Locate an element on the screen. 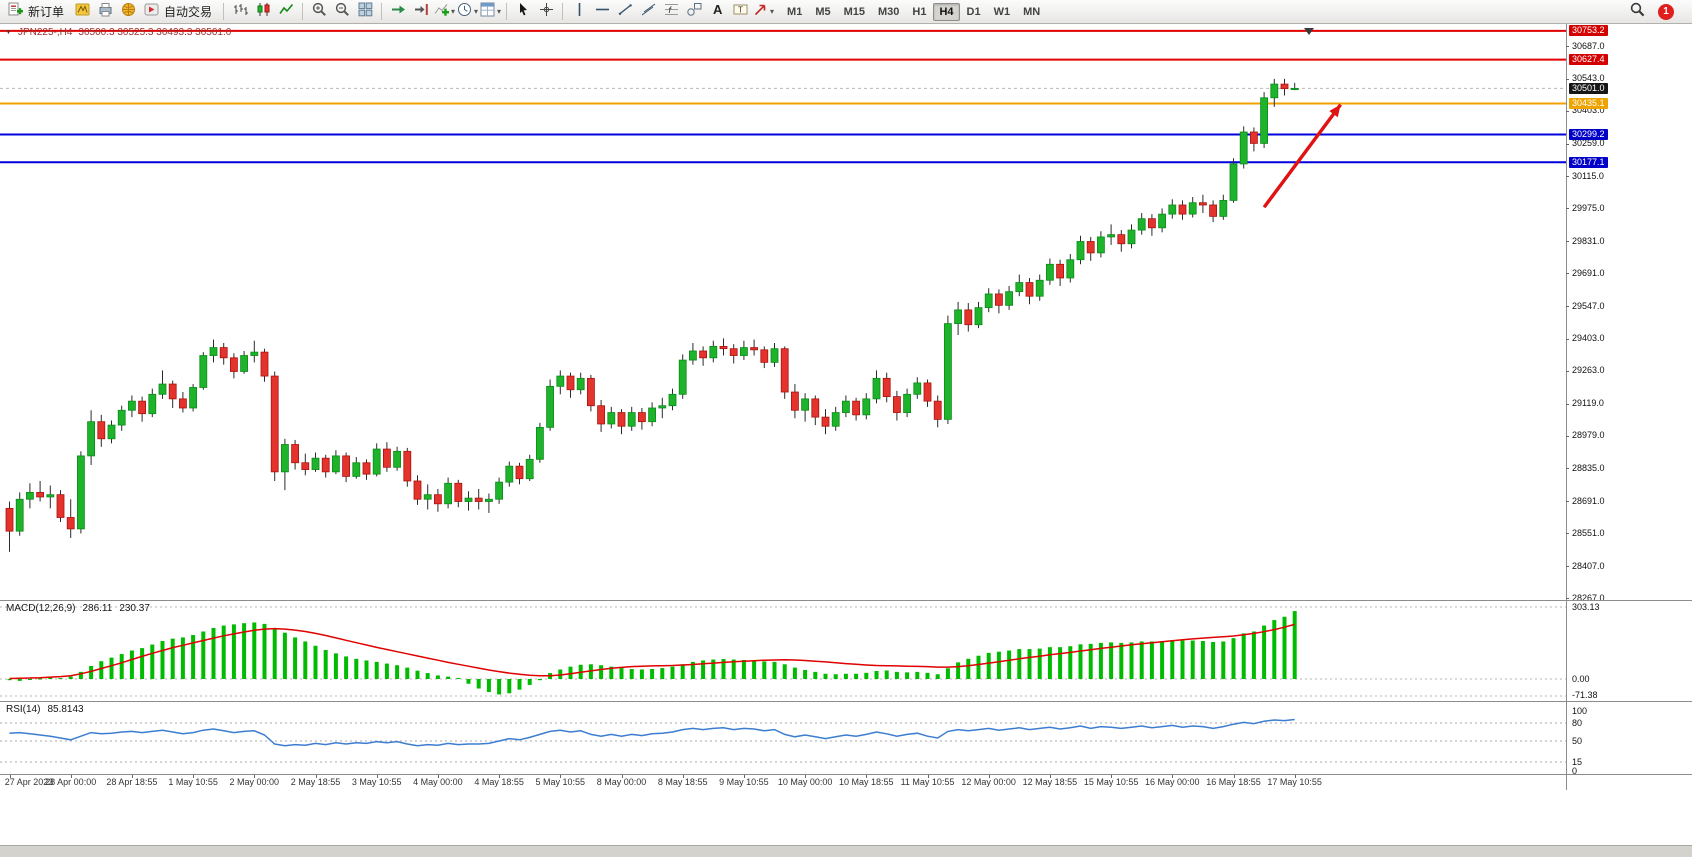  arrows-tool: ▾ is located at coordinates (763, 12).